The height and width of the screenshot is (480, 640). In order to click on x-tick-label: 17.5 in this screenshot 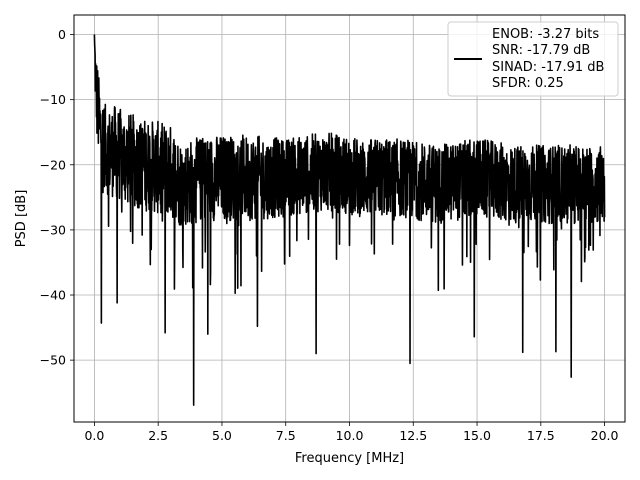, I will do `click(541, 435)`.